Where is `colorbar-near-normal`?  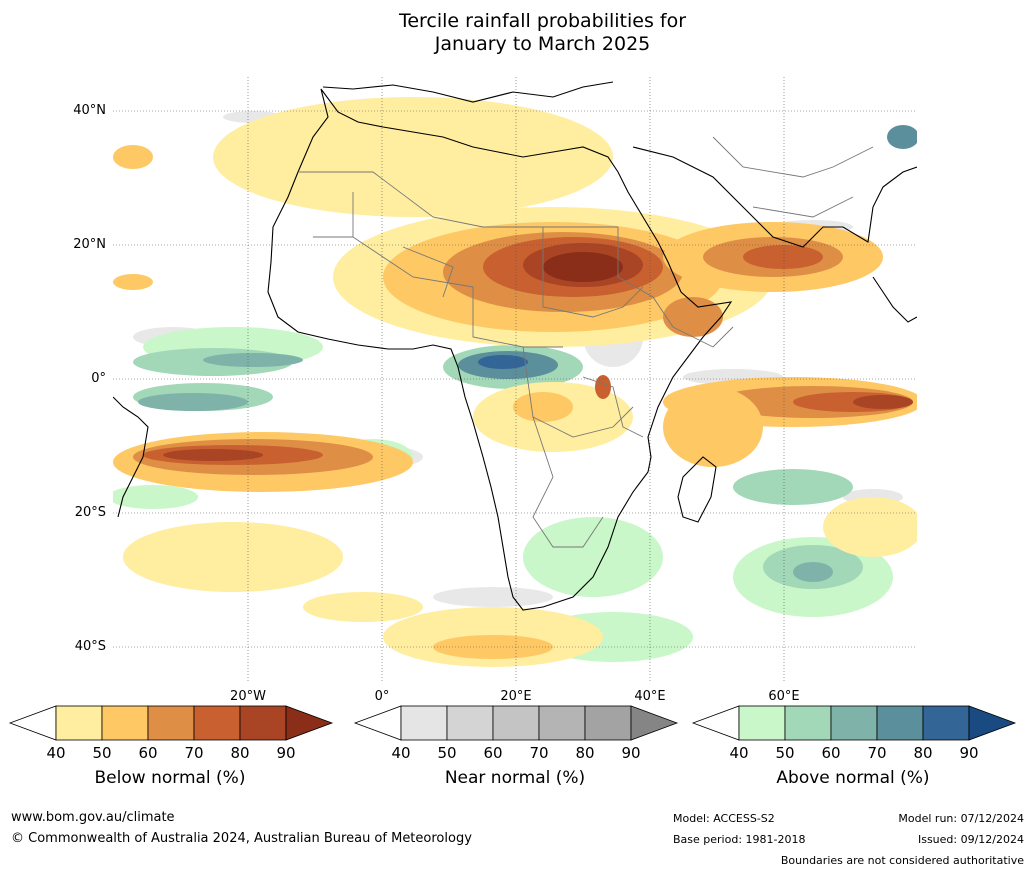 colorbar-near-normal is located at coordinates (516, 723).